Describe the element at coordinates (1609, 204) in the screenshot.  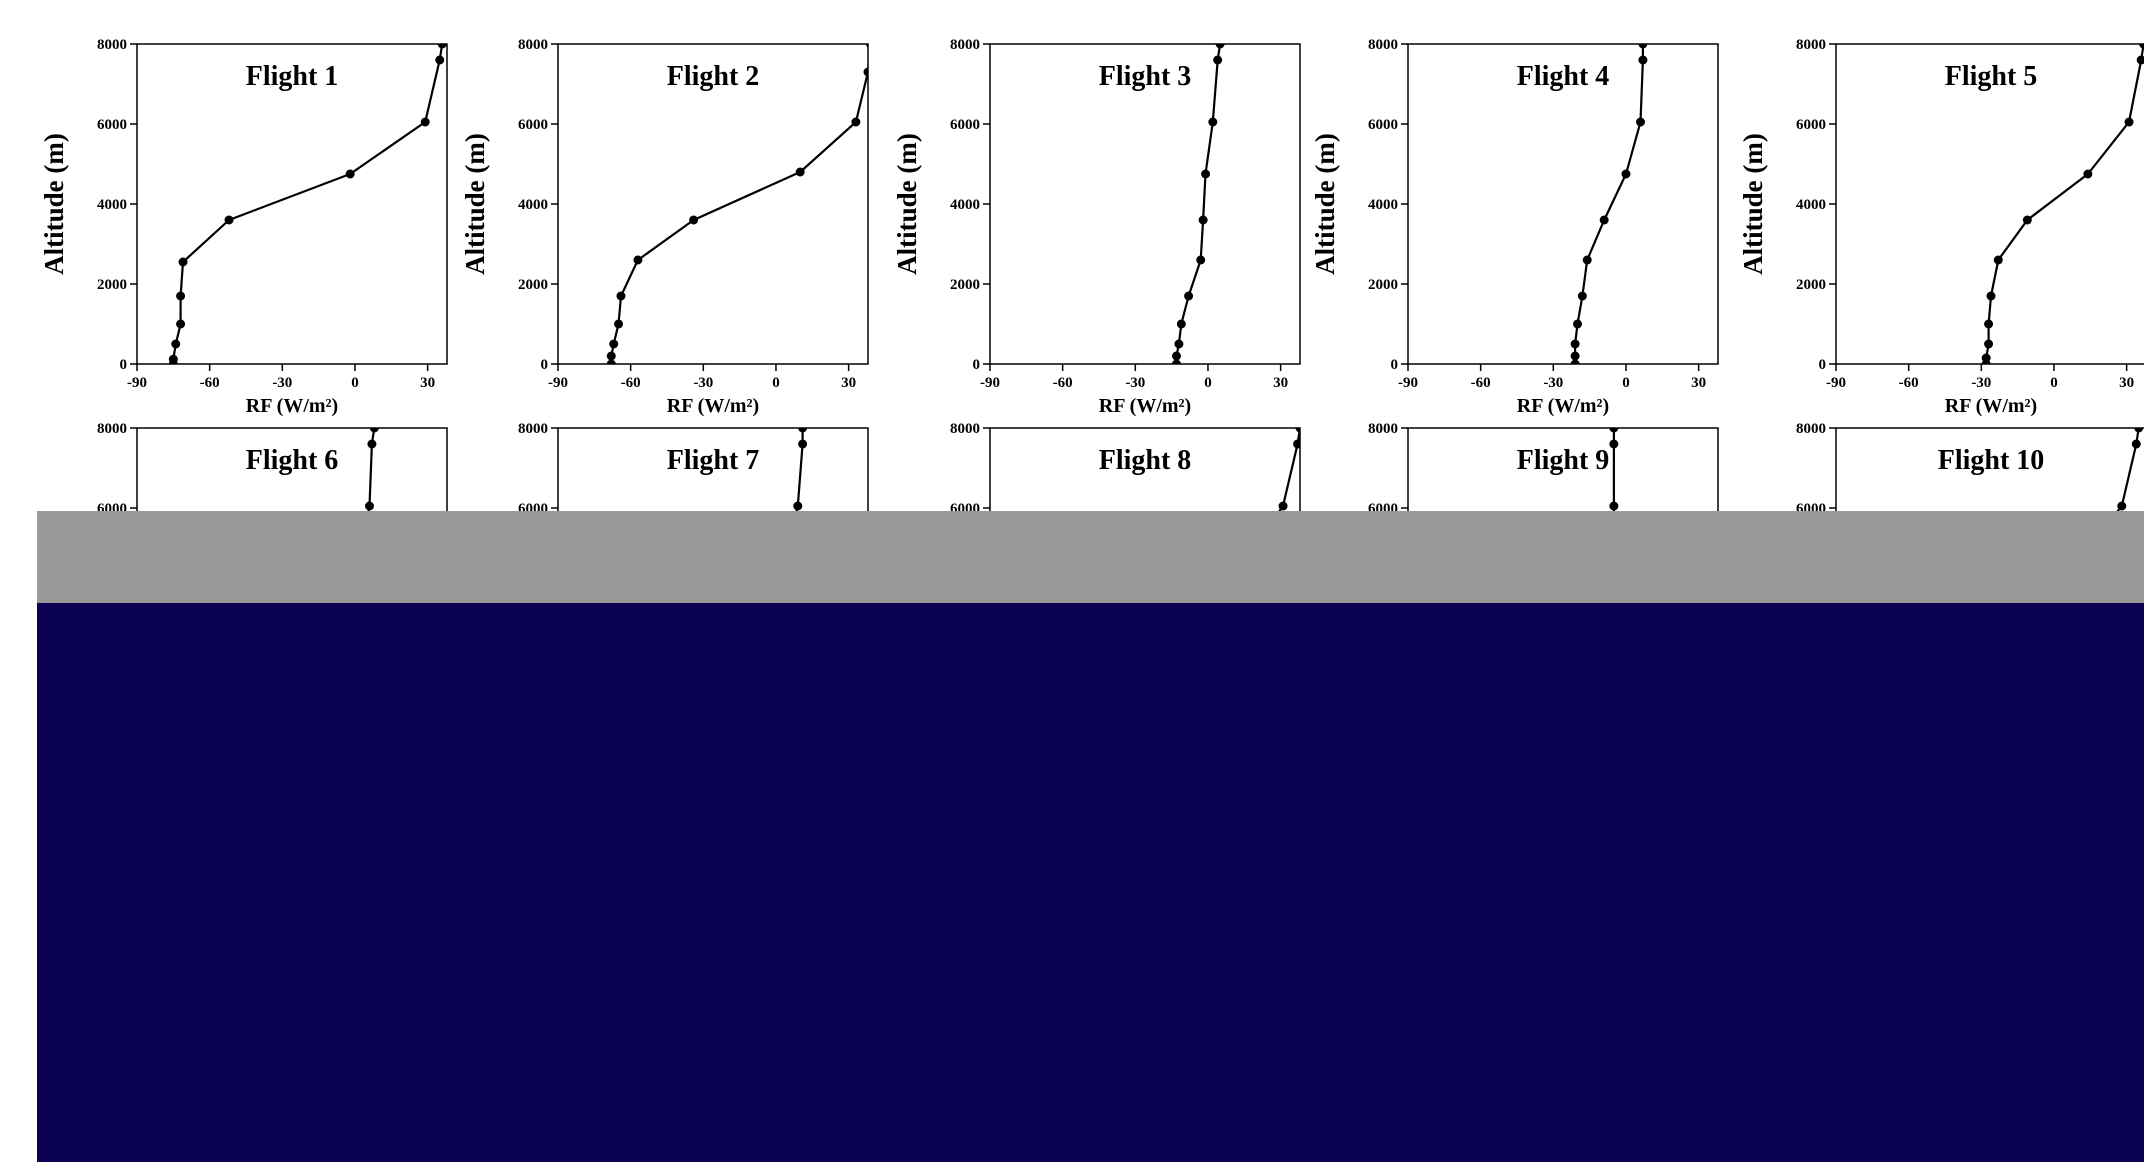
I see `series-group` at that location.